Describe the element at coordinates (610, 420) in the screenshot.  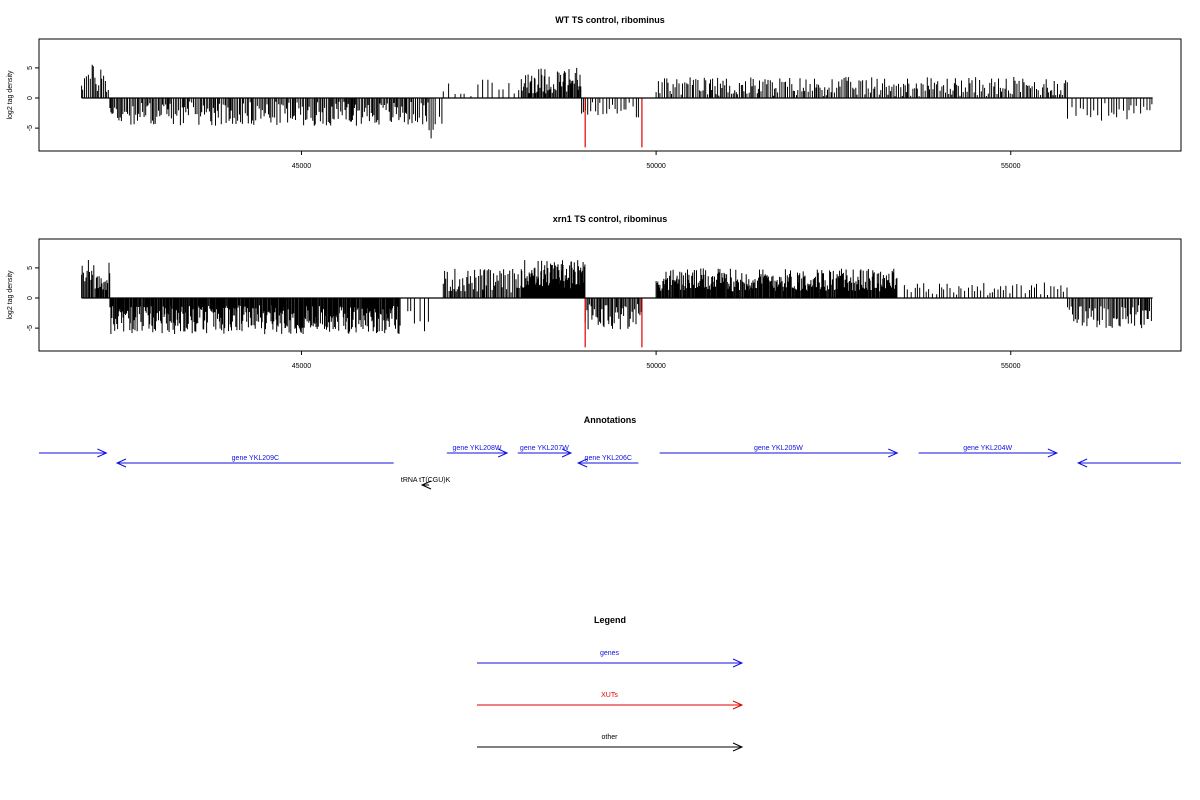
I see `annotations-title: Annotations` at that location.